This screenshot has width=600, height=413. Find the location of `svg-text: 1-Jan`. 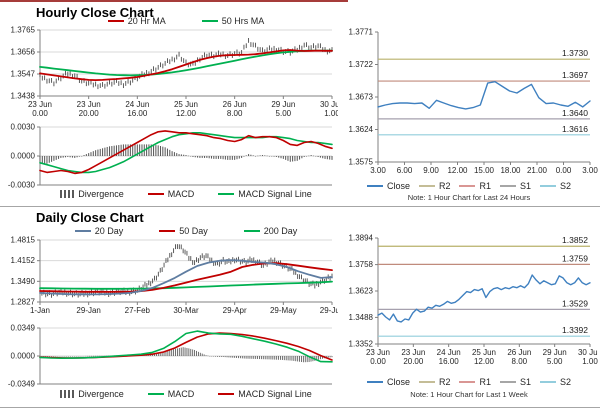

svg-text: 1-Jan is located at coordinates (40, 310).